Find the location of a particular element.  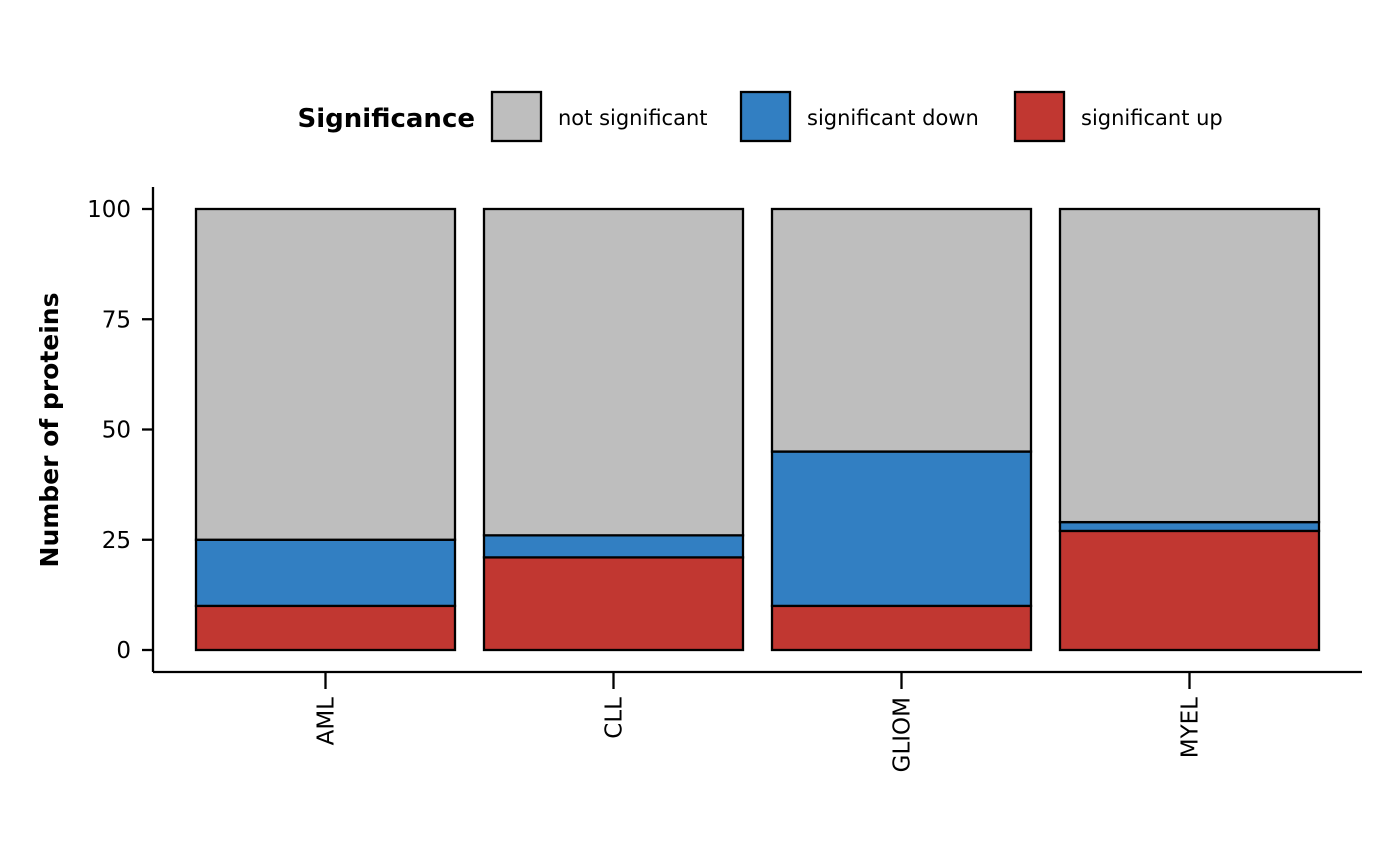

y-tick-label-100: 100 is located at coordinates (109, 210).